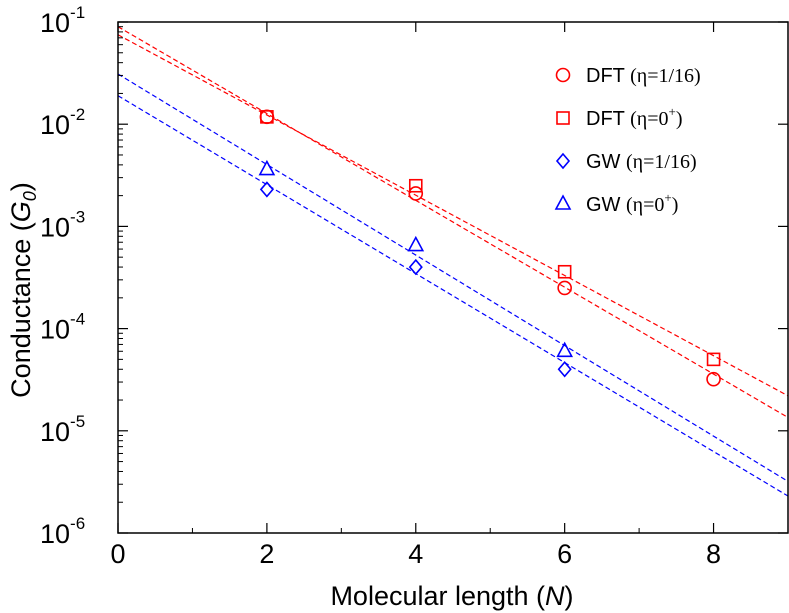 The height and width of the screenshot is (613, 789). What do you see at coordinates (451, 596) in the screenshot?
I see `x-axis-title: Molecular length (N)` at bounding box center [451, 596].